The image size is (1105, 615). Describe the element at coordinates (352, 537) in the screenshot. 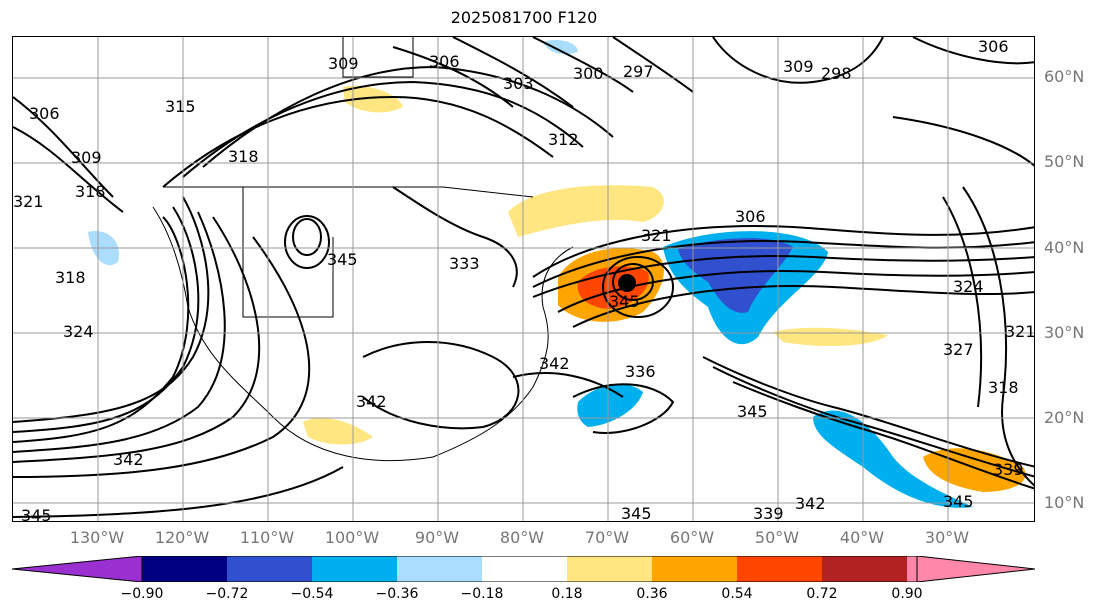

I see `lon-label: 100°W` at that location.